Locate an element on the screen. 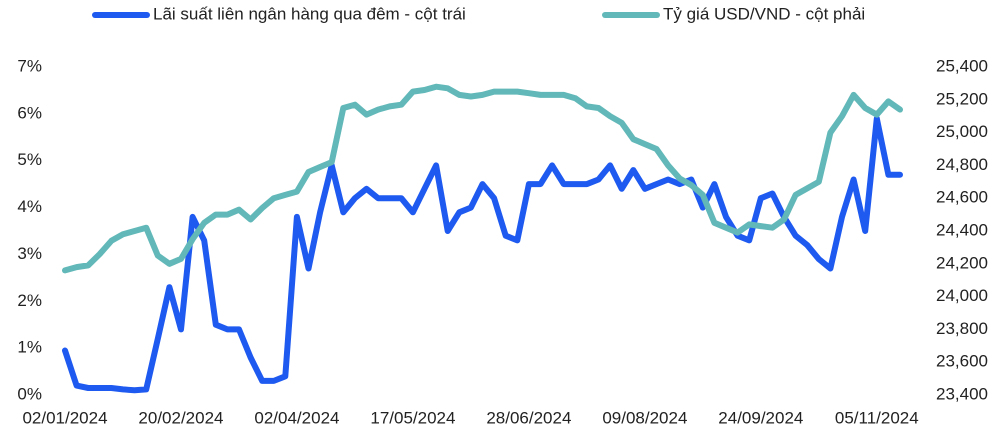 The image size is (994, 432). x-tick-label: 20/02/2024 is located at coordinates (180, 417).